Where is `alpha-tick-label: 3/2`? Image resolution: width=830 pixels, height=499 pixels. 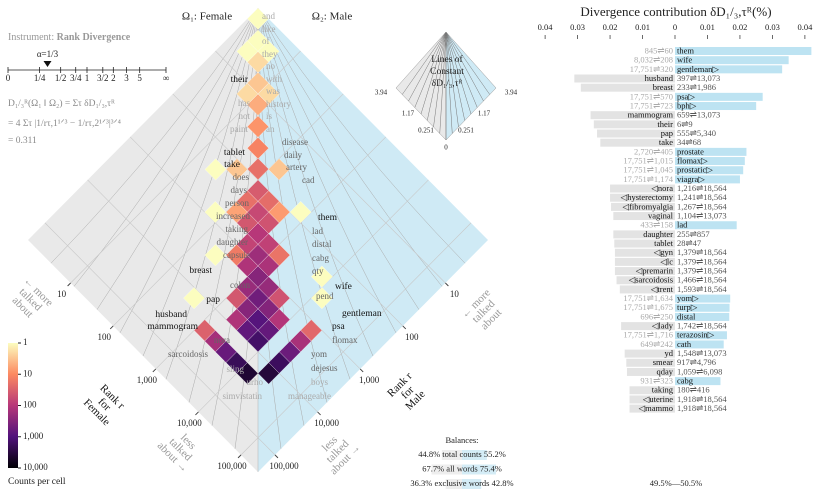
alpha-tick-label: 3/2 is located at coordinates (103, 78).